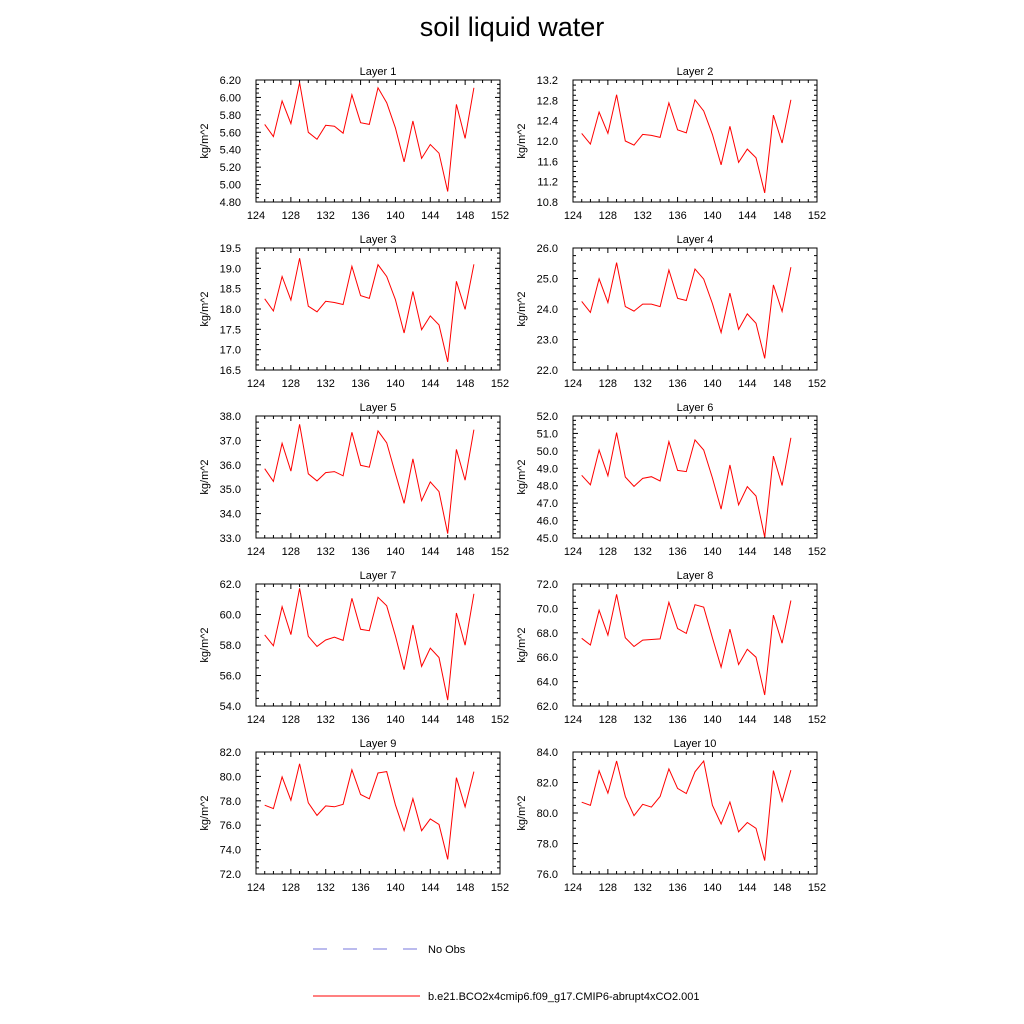  Describe the element at coordinates (547, 707) in the screenshot. I see `y-tick-label: 62.0` at that location.